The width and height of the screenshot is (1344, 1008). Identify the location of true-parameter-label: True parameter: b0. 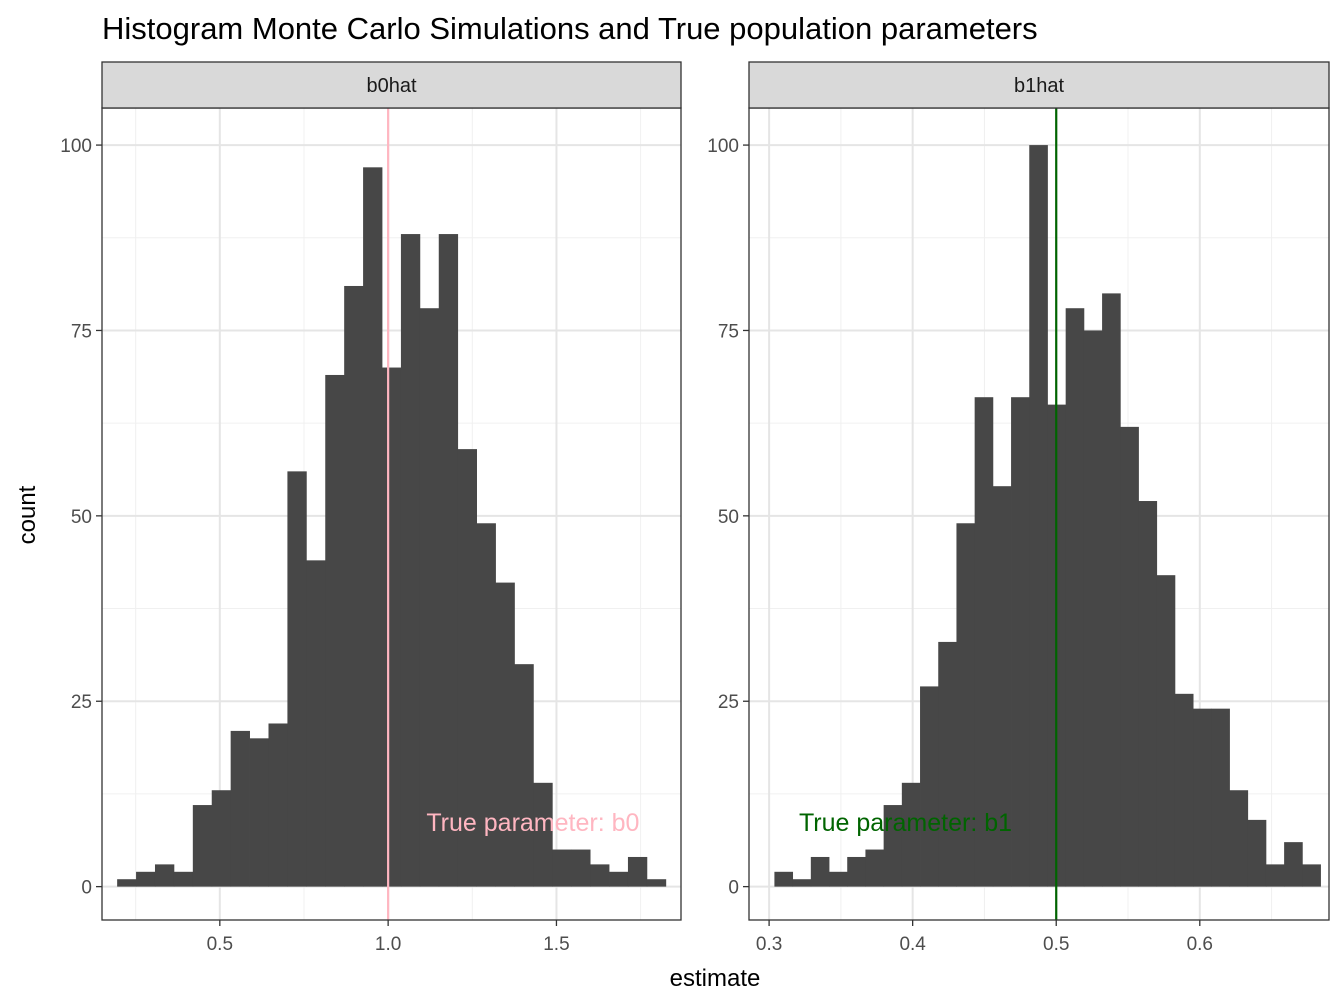
(532, 823).